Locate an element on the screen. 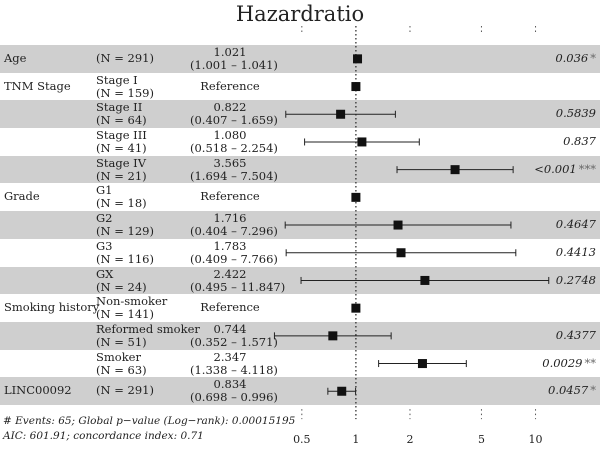 This screenshot has height=449, width=600. estimate-cell: 1.021 (1.001 – 1.041) is located at coordinates (234, 59).